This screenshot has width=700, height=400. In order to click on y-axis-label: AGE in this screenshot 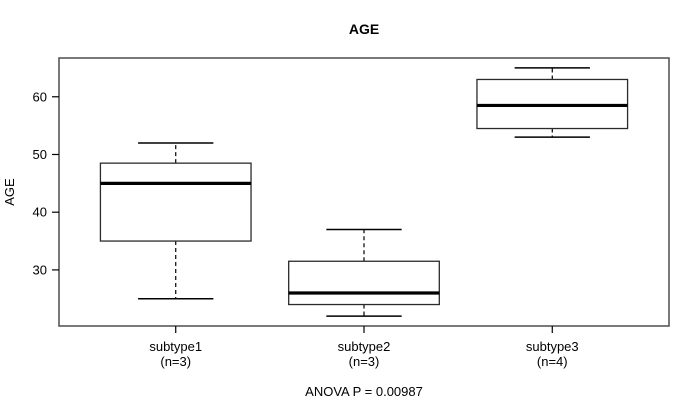, I will do `click(9, 192)`.